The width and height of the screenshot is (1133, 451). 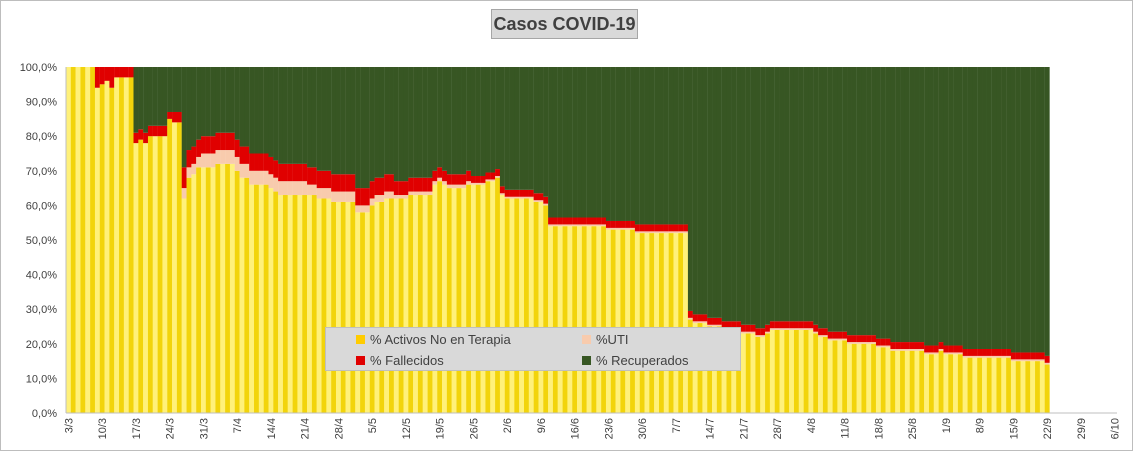 I want to click on x-tick-label: 6/10, so click(x=1116, y=428).